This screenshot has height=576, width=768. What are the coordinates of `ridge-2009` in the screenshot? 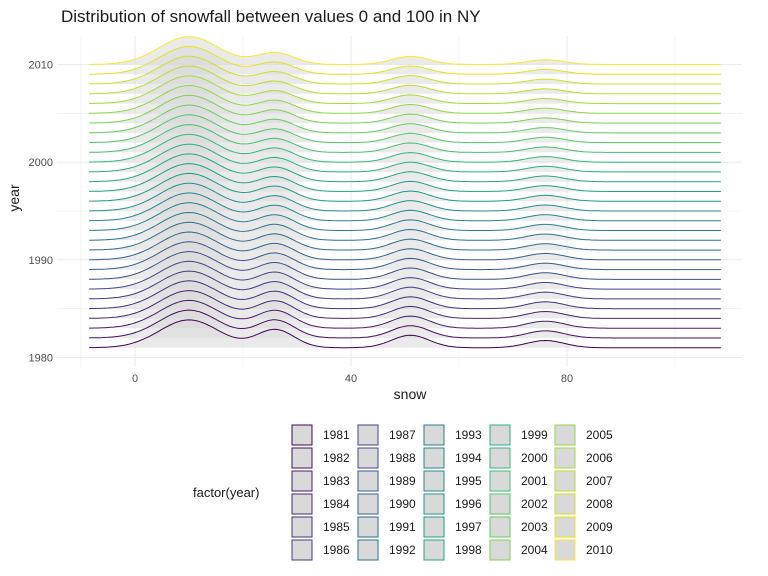 It's located at (405, 60).